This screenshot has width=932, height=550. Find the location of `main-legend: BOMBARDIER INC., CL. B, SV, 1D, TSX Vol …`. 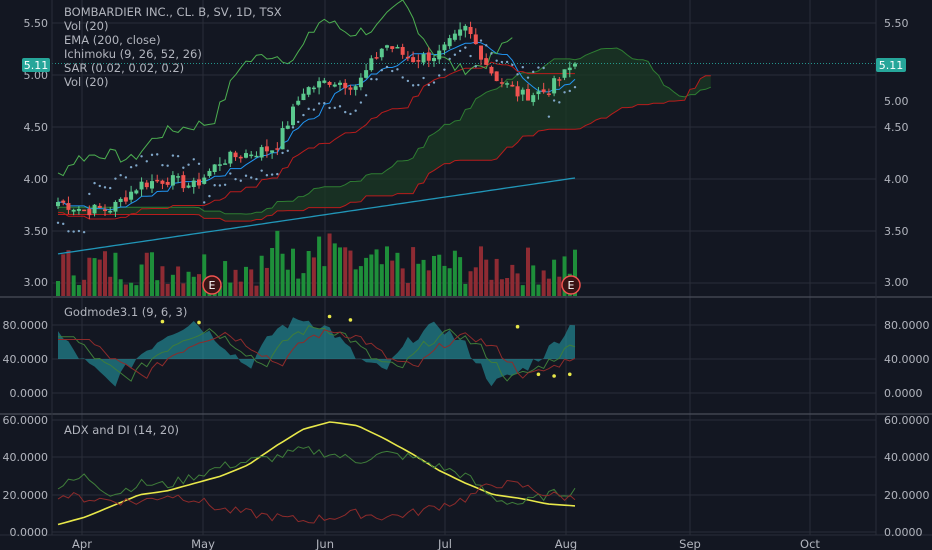

main-legend: BOMBARDIER INC., CL. B, SV, 1D, TSX Vol … is located at coordinates (173, 47).